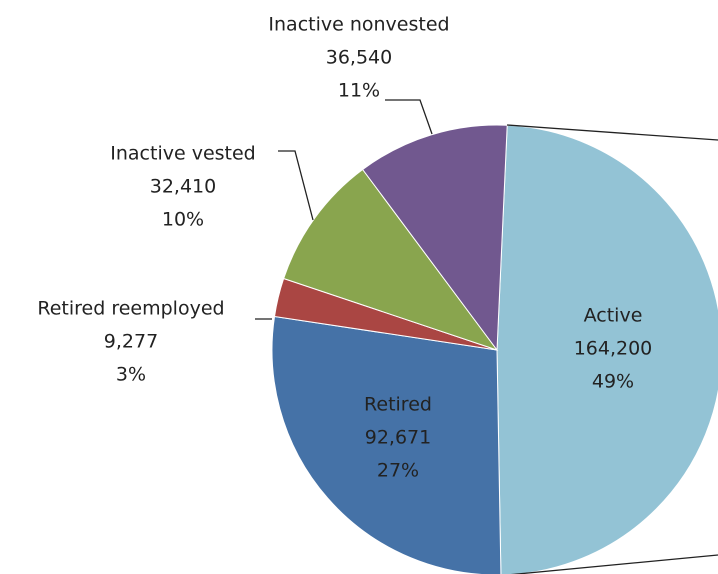  I want to click on data-label-value: 9,277, so click(131, 342).